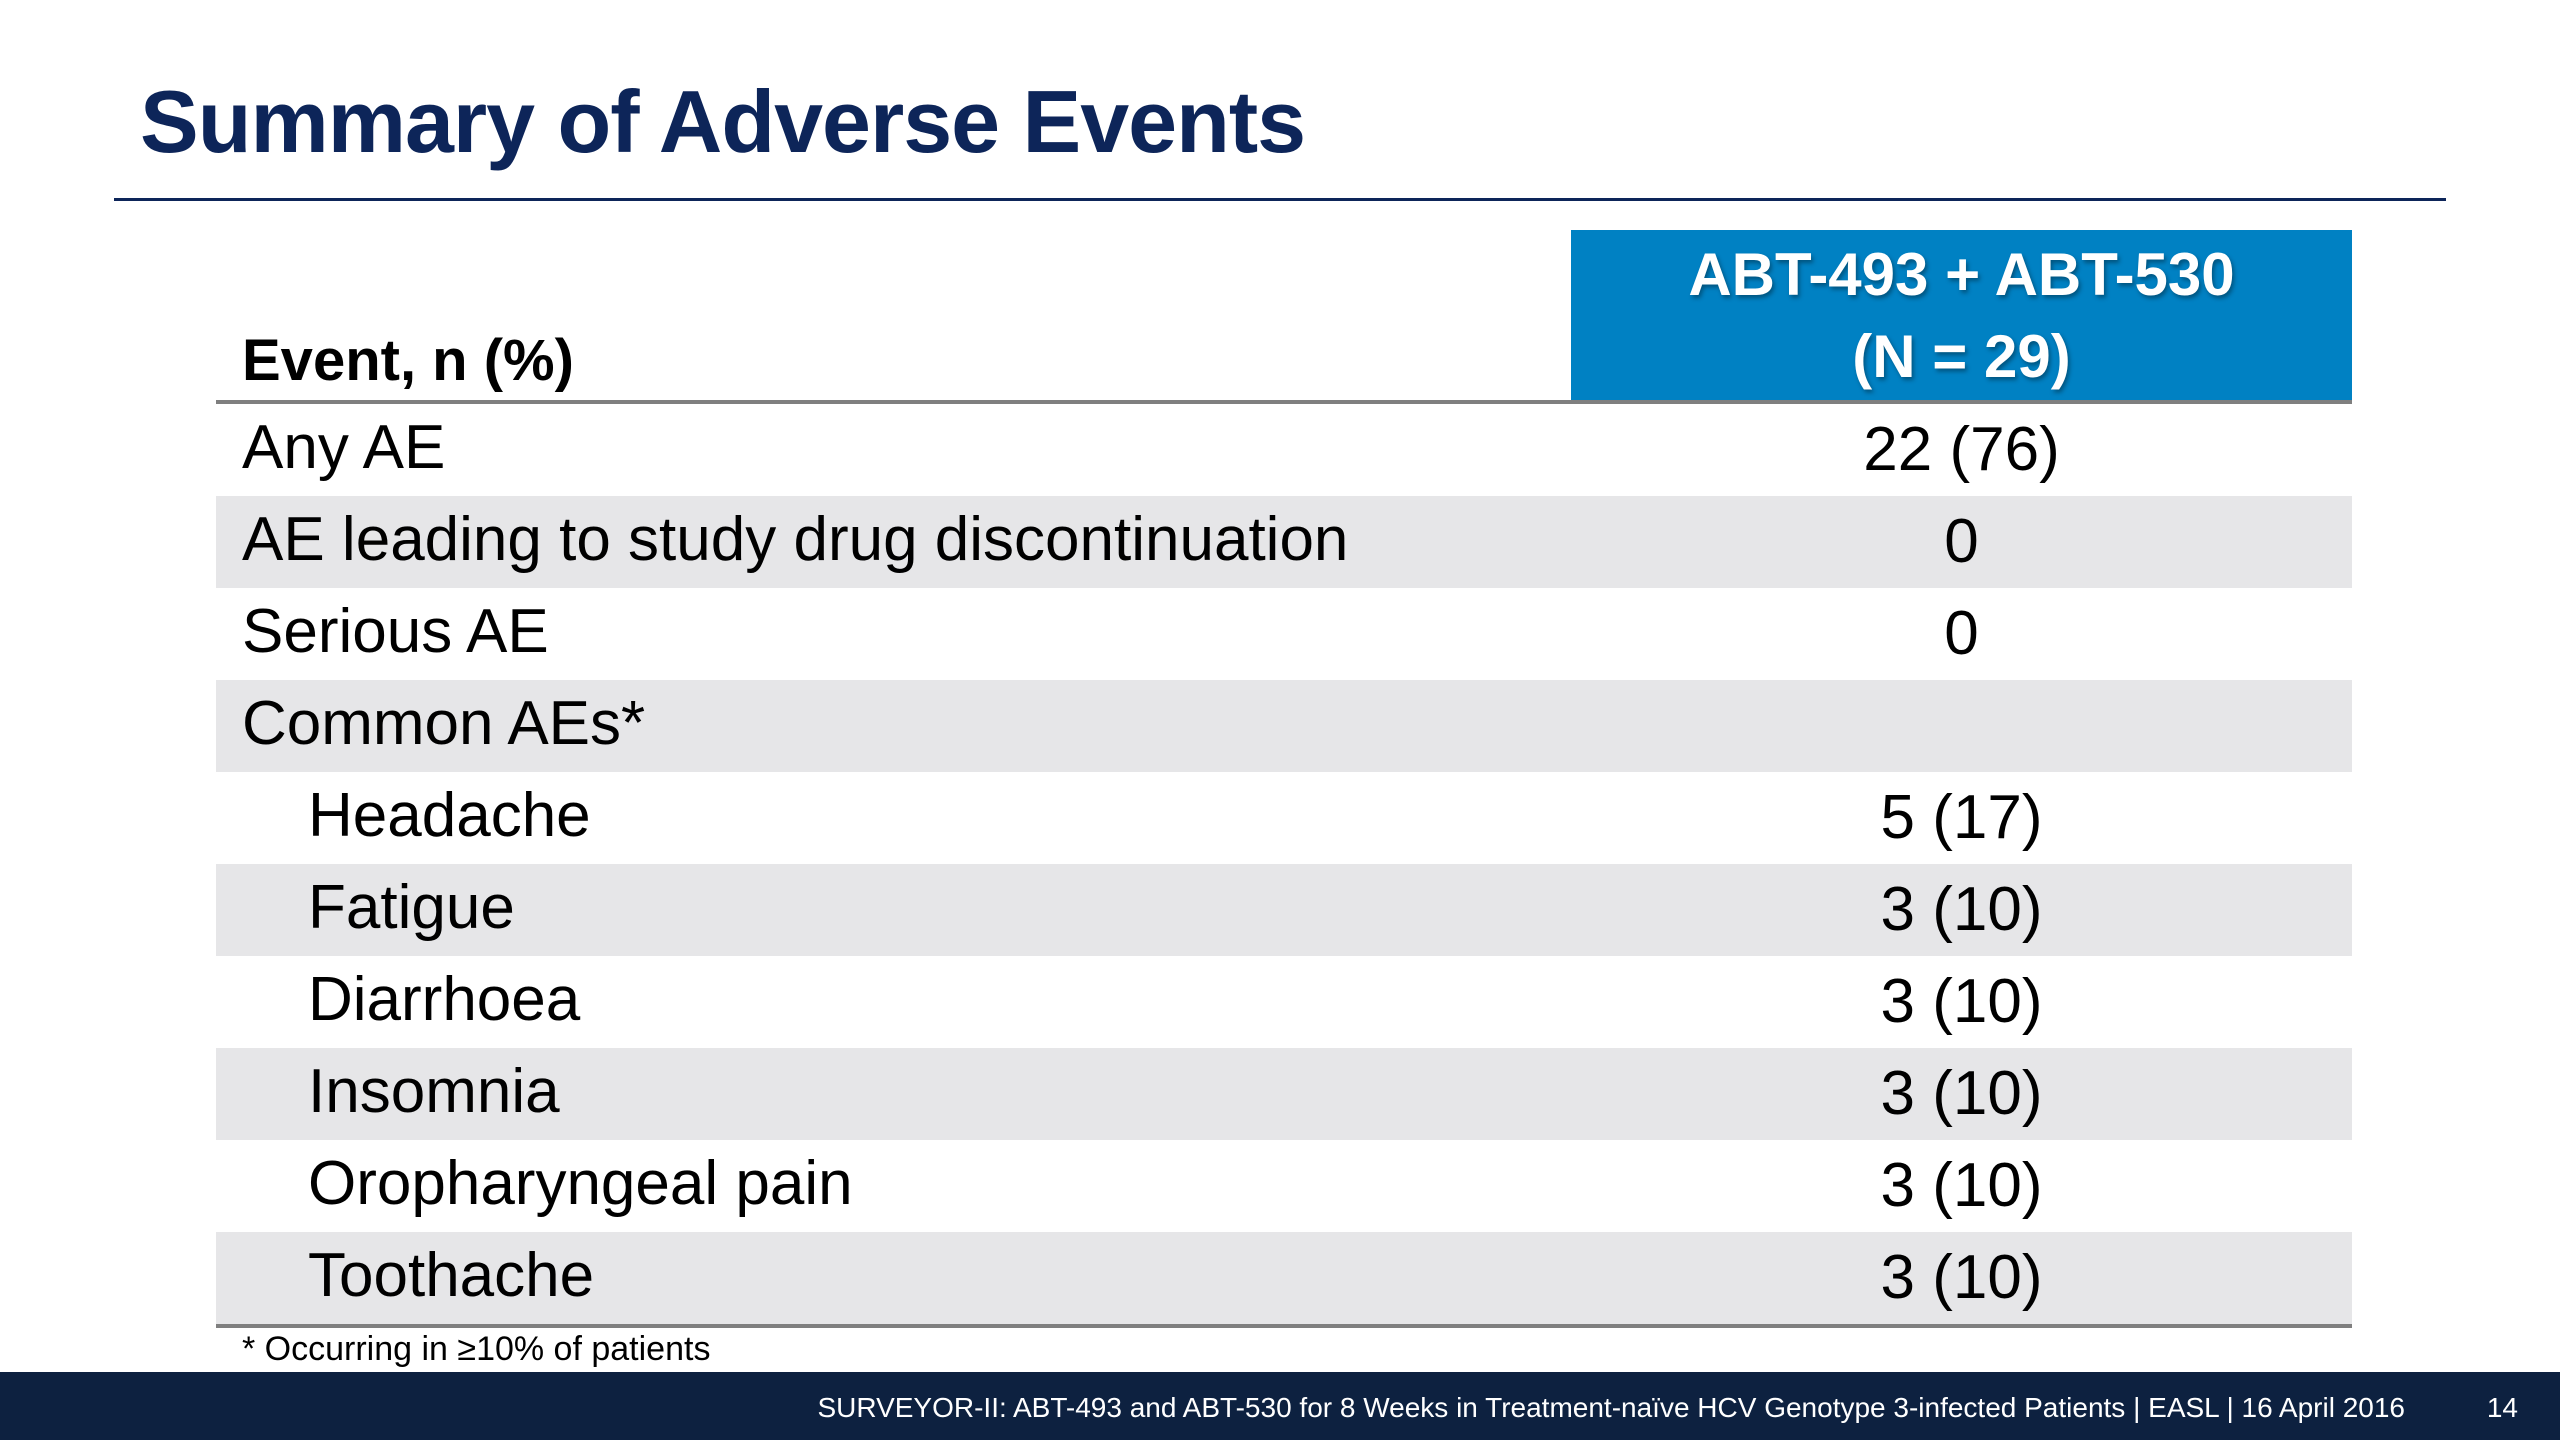 The image size is (2560, 1440). I want to click on table-row: Common AEs*, so click(1284, 726).